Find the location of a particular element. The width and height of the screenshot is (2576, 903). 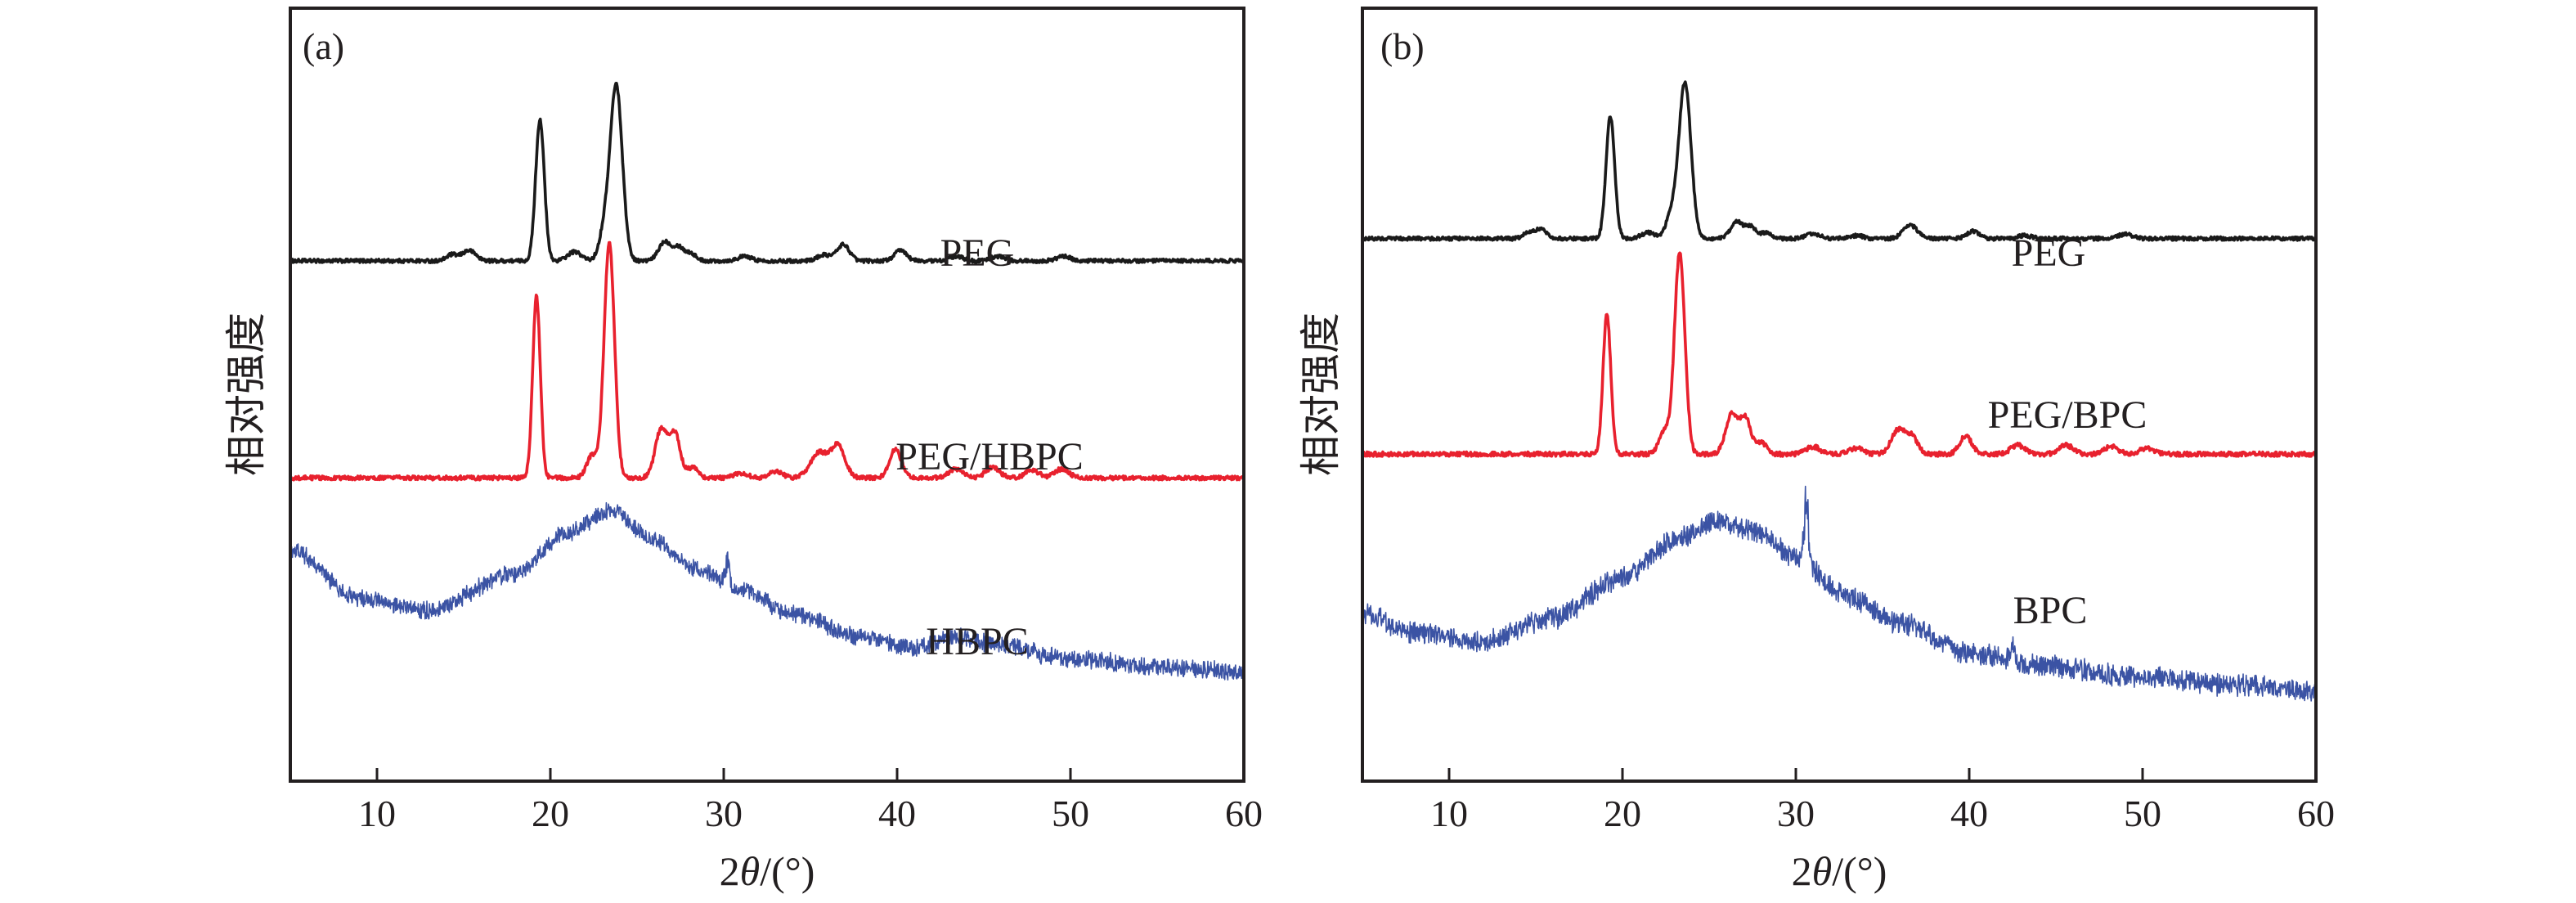

series-line-peg-bpc is located at coordinates (1839, 354).